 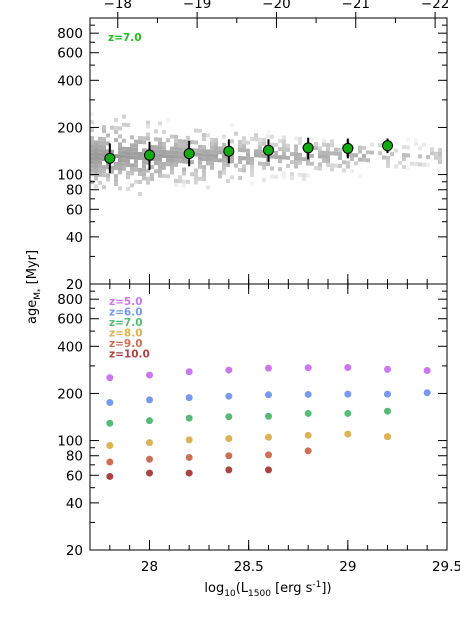 What do you see at coordinates (276, 6) in the screenshot?
I see `top-xtick-label: −20` at bounding box center [276, 6].